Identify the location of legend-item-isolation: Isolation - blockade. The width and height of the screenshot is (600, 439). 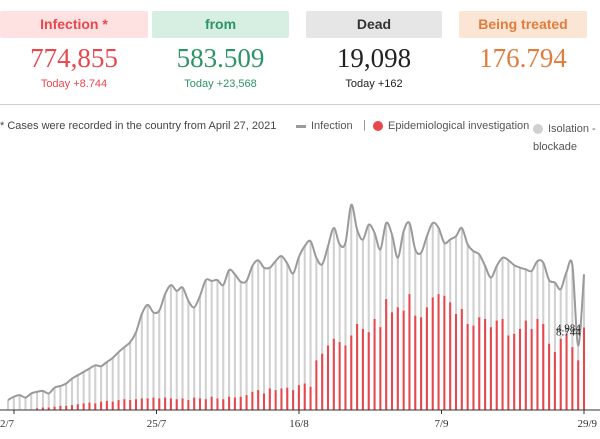
(566, 138).